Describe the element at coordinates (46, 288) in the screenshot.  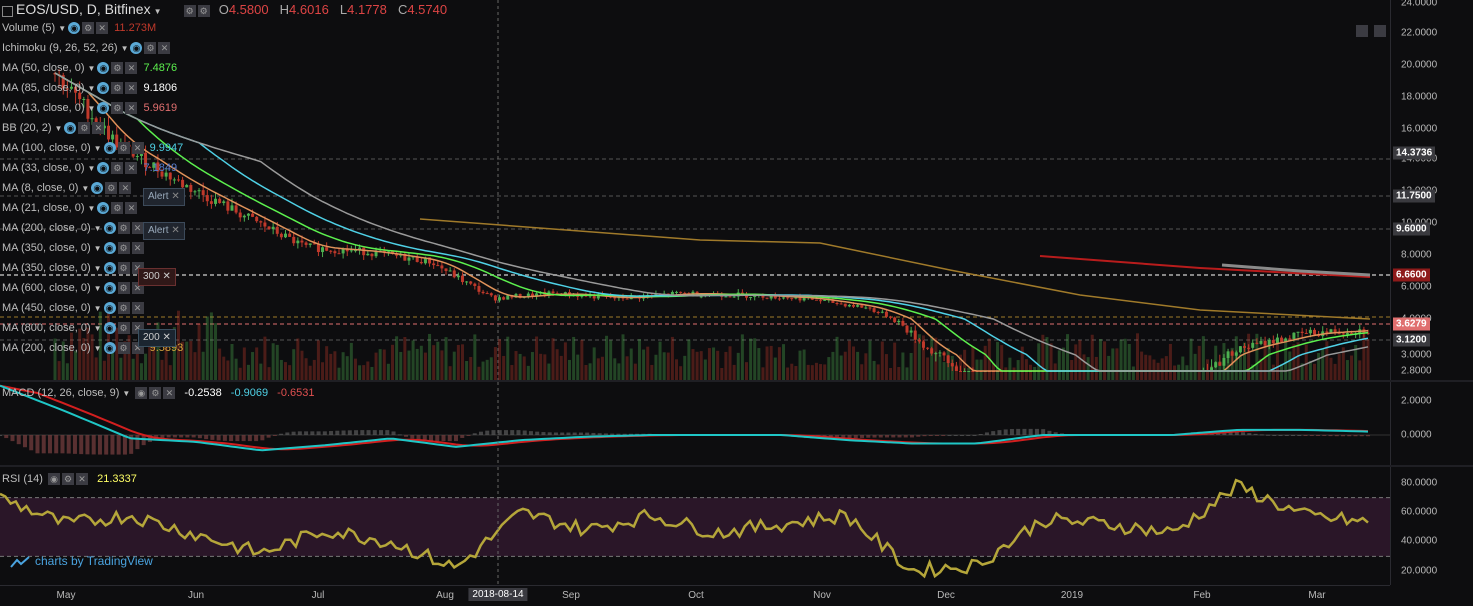
I see `indicator-name: MA (600, close, 0)` at that location.